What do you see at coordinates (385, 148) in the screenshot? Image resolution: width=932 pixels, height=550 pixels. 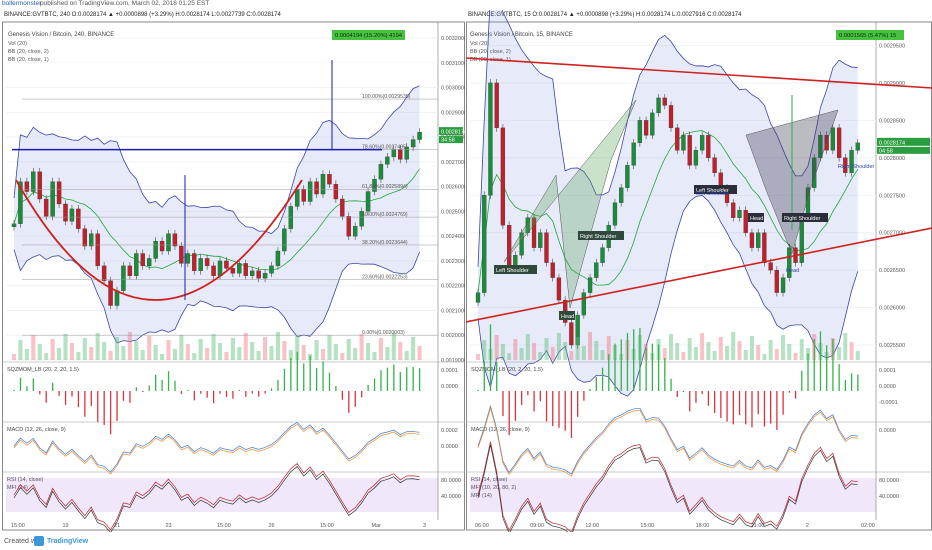 I see `fib-level-label: 78.60%(0.0027495)` at bounding box center [385, 148].